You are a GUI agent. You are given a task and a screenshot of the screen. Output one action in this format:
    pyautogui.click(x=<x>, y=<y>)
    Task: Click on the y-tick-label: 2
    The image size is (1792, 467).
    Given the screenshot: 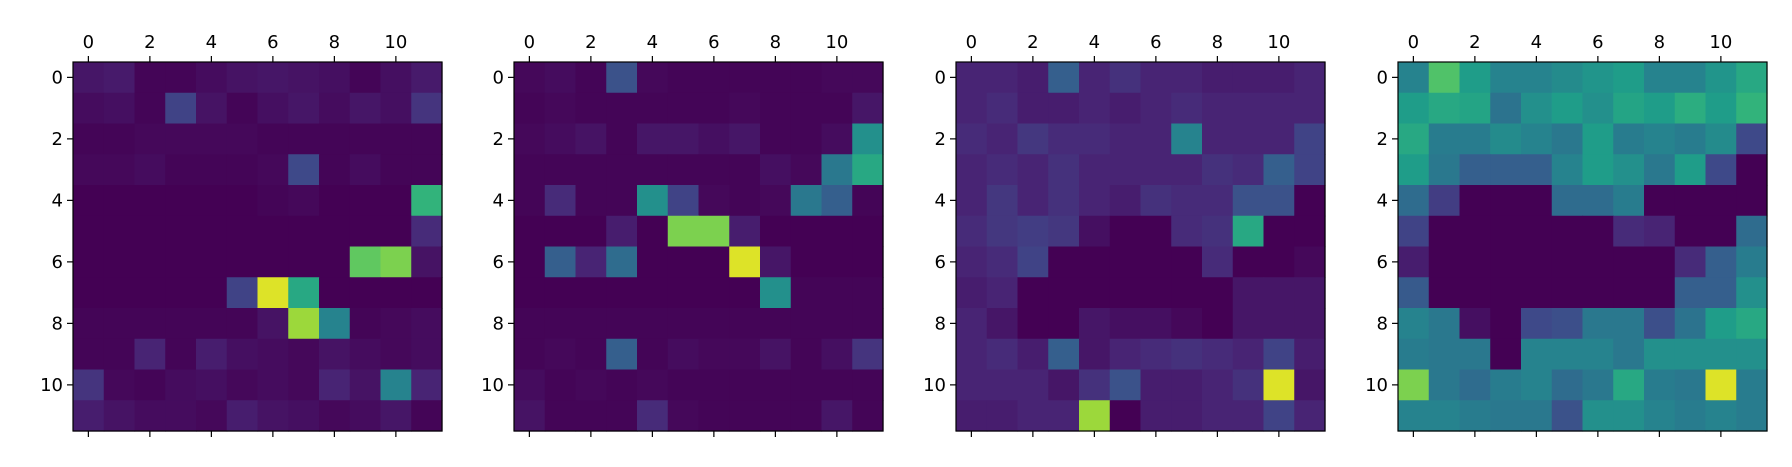 What is the action you would take?
    pyautogui.click(x=940, y=139)
    